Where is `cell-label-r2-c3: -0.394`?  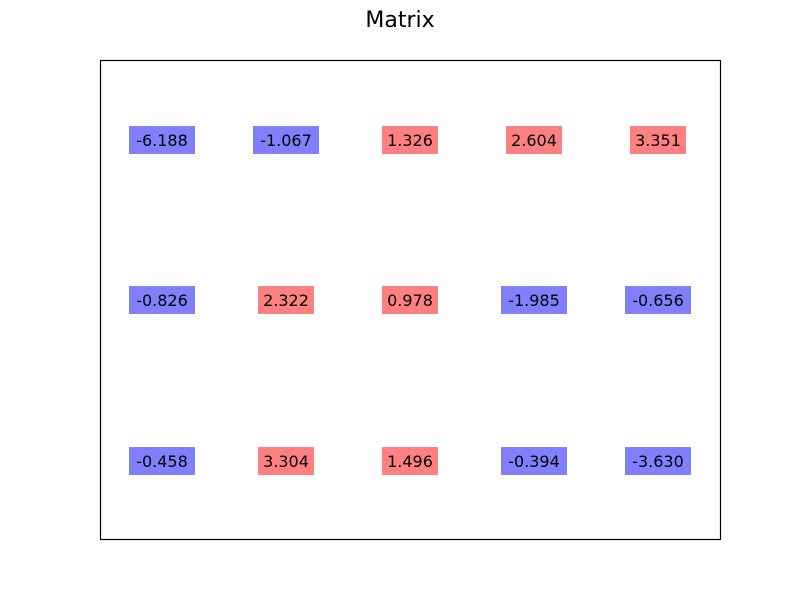 cell-label-r2-c3: -0.394 is located at coordinates (534, 461).